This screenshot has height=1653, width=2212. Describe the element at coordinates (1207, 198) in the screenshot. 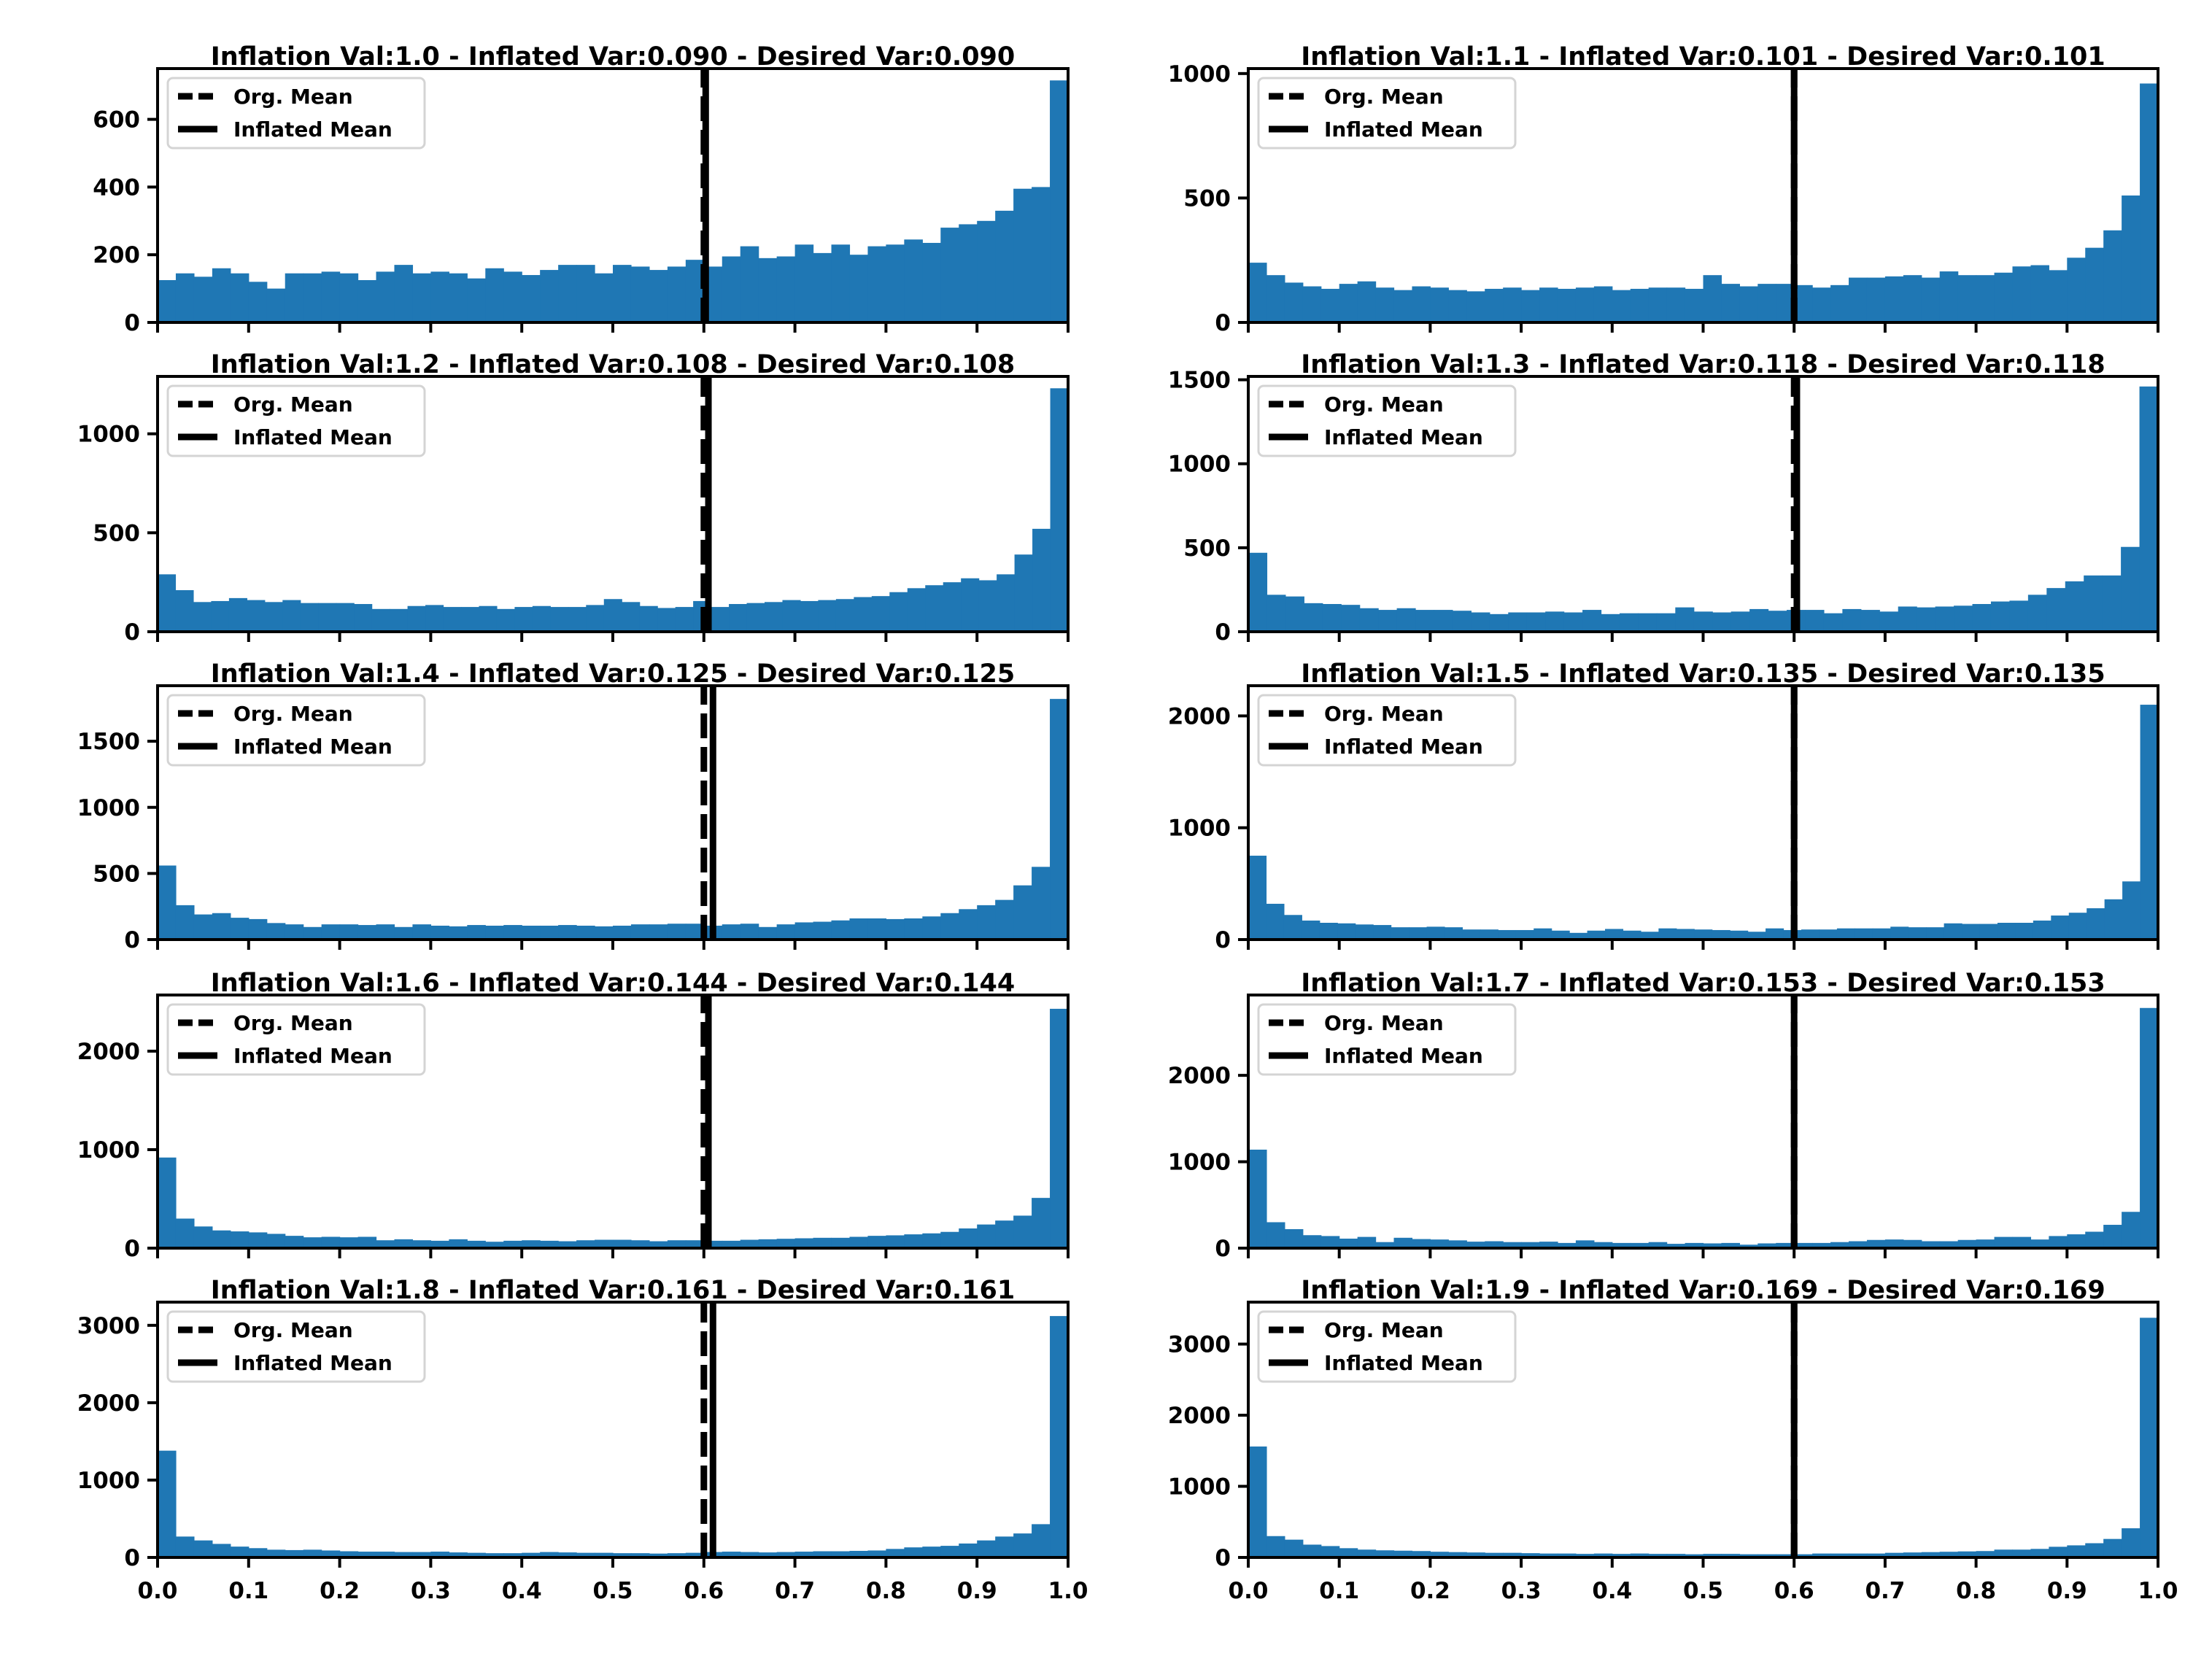

I see `y-tick-label: 500` at that location.